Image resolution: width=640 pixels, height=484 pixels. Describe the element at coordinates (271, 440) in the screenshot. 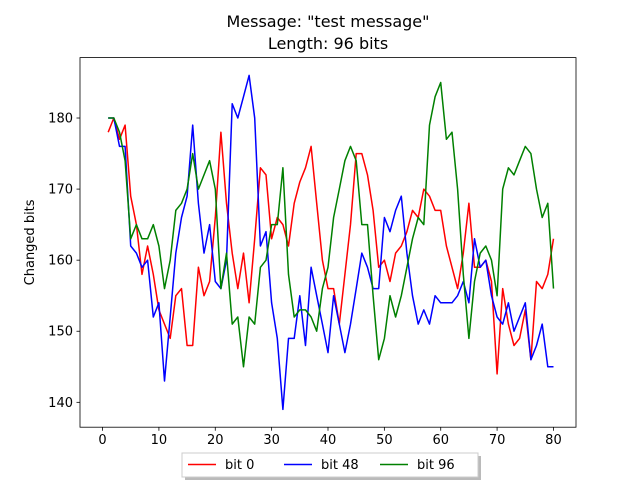

I see `x-tick-label: 30` at that location.